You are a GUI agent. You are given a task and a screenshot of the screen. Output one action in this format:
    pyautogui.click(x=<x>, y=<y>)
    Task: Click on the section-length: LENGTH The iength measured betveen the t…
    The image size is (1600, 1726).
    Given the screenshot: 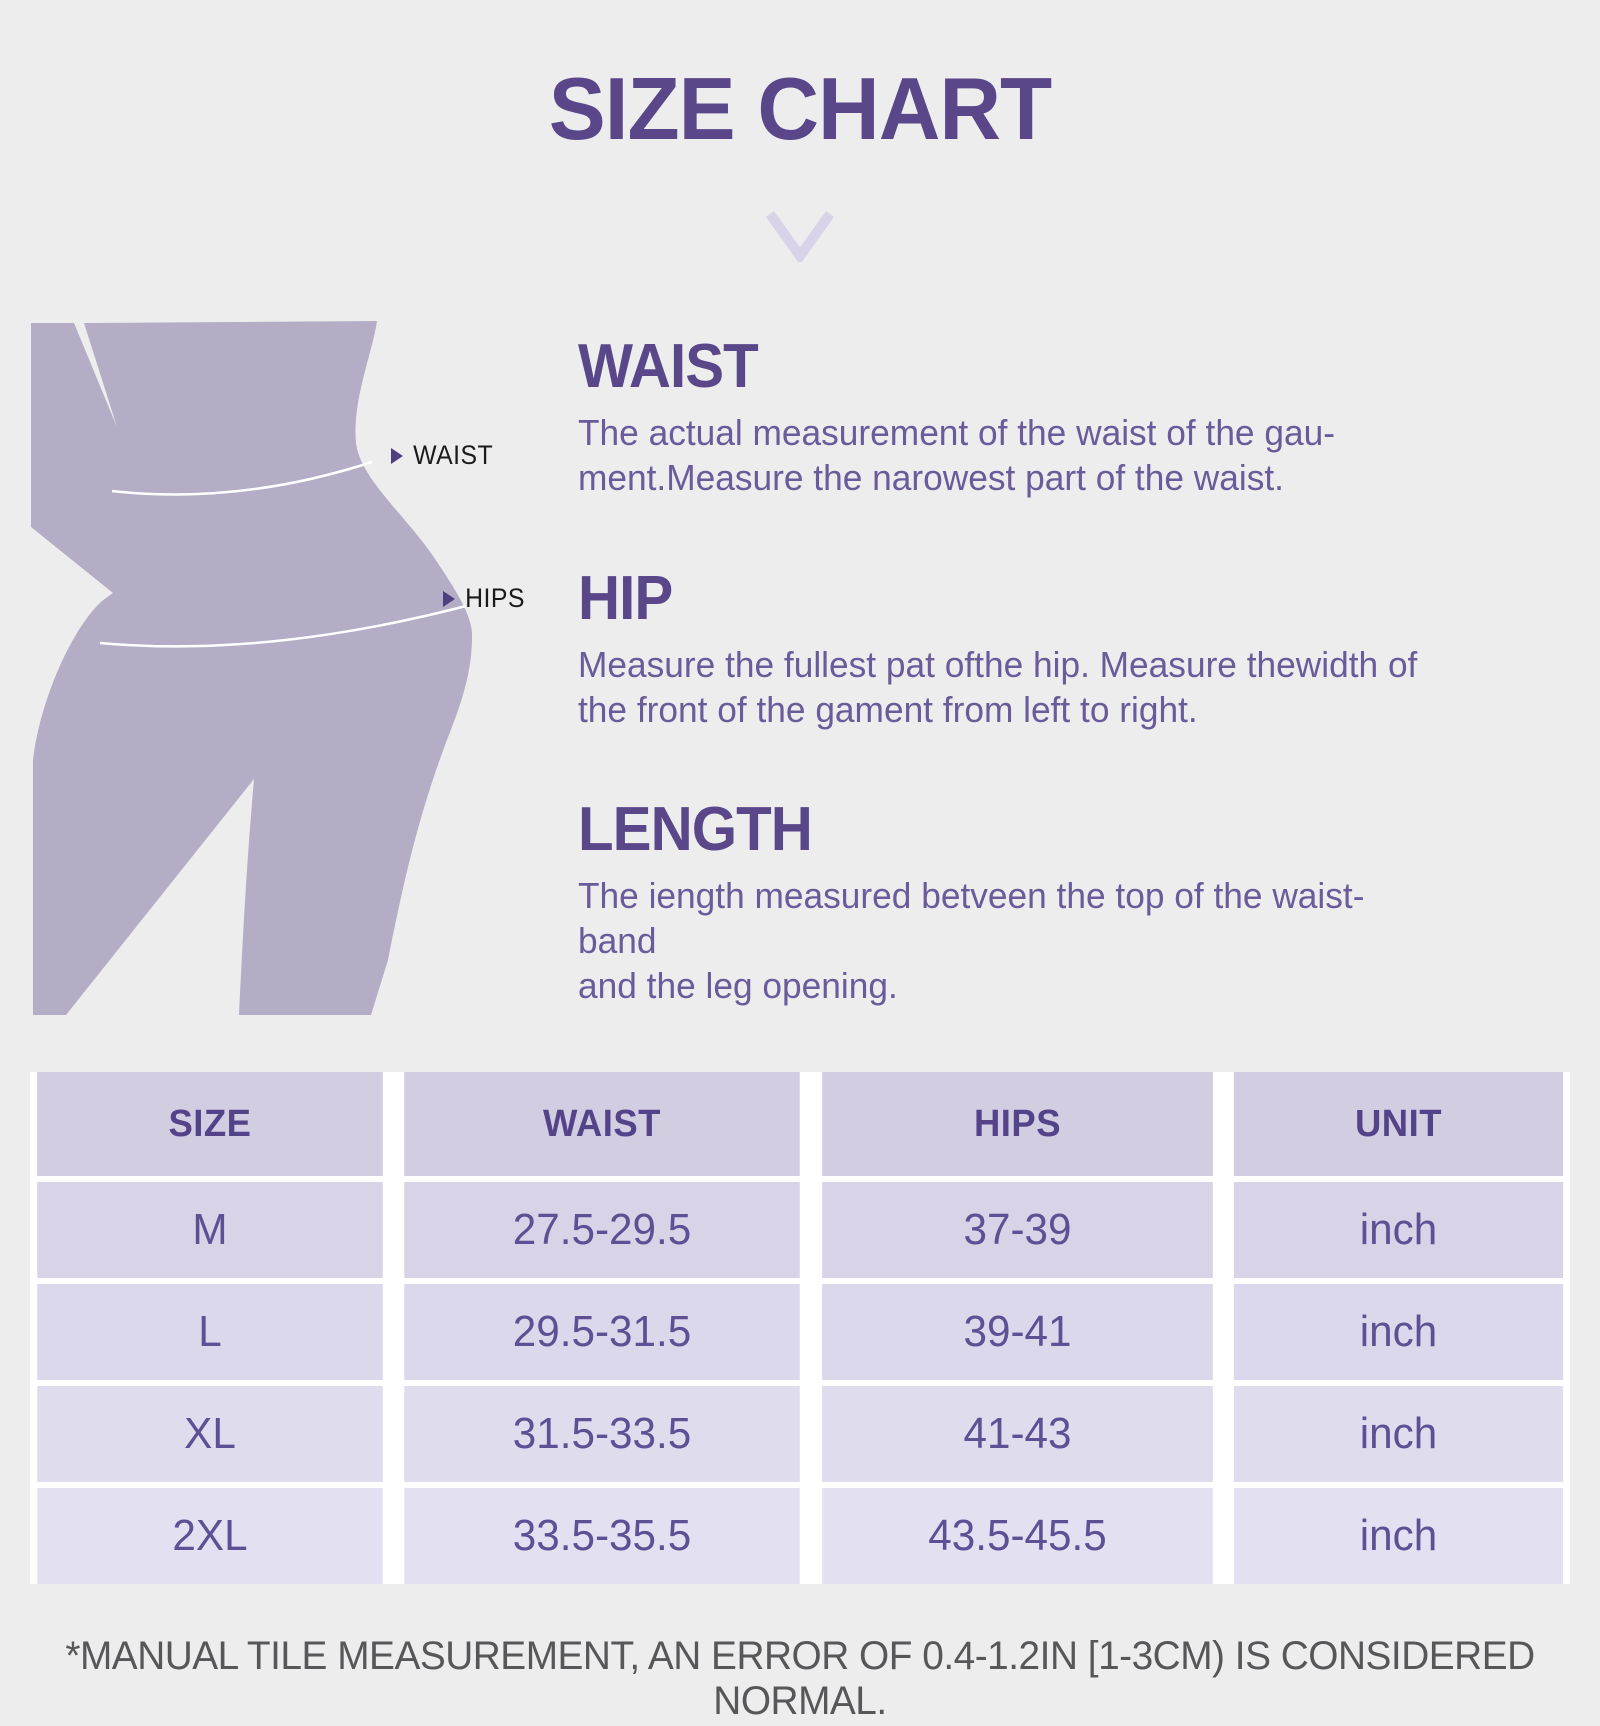 What is the action you would take?
    pyautogui.click(x=1018, y=903)
    